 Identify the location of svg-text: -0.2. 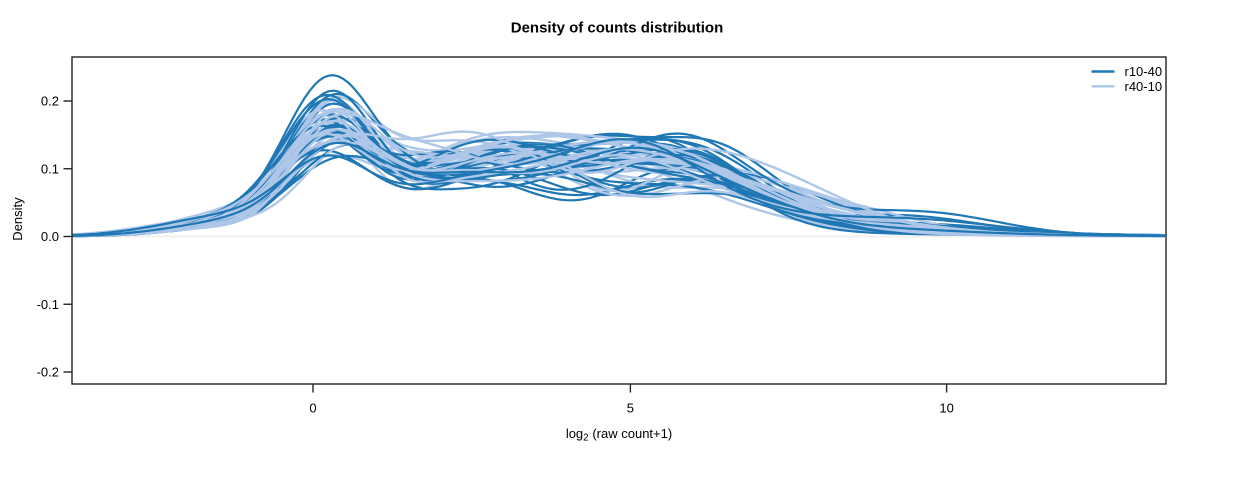
(48, 372).